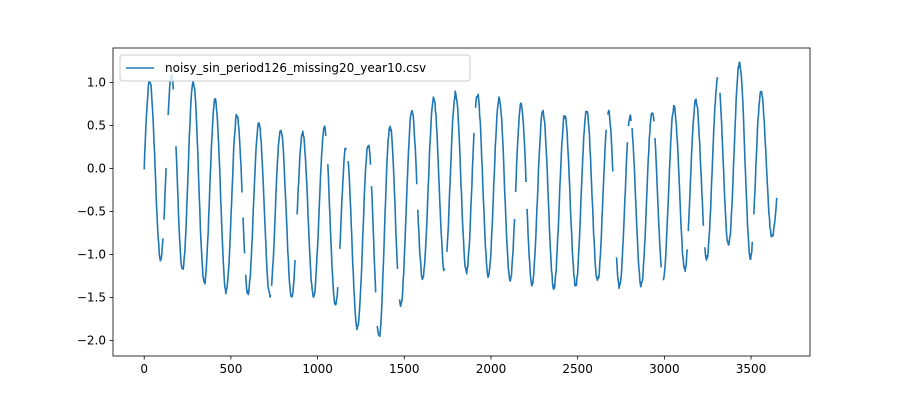 The width and height of the screenshot is (900, 400). I want to click on y-tick-label: −1.5, so click(91, 297).